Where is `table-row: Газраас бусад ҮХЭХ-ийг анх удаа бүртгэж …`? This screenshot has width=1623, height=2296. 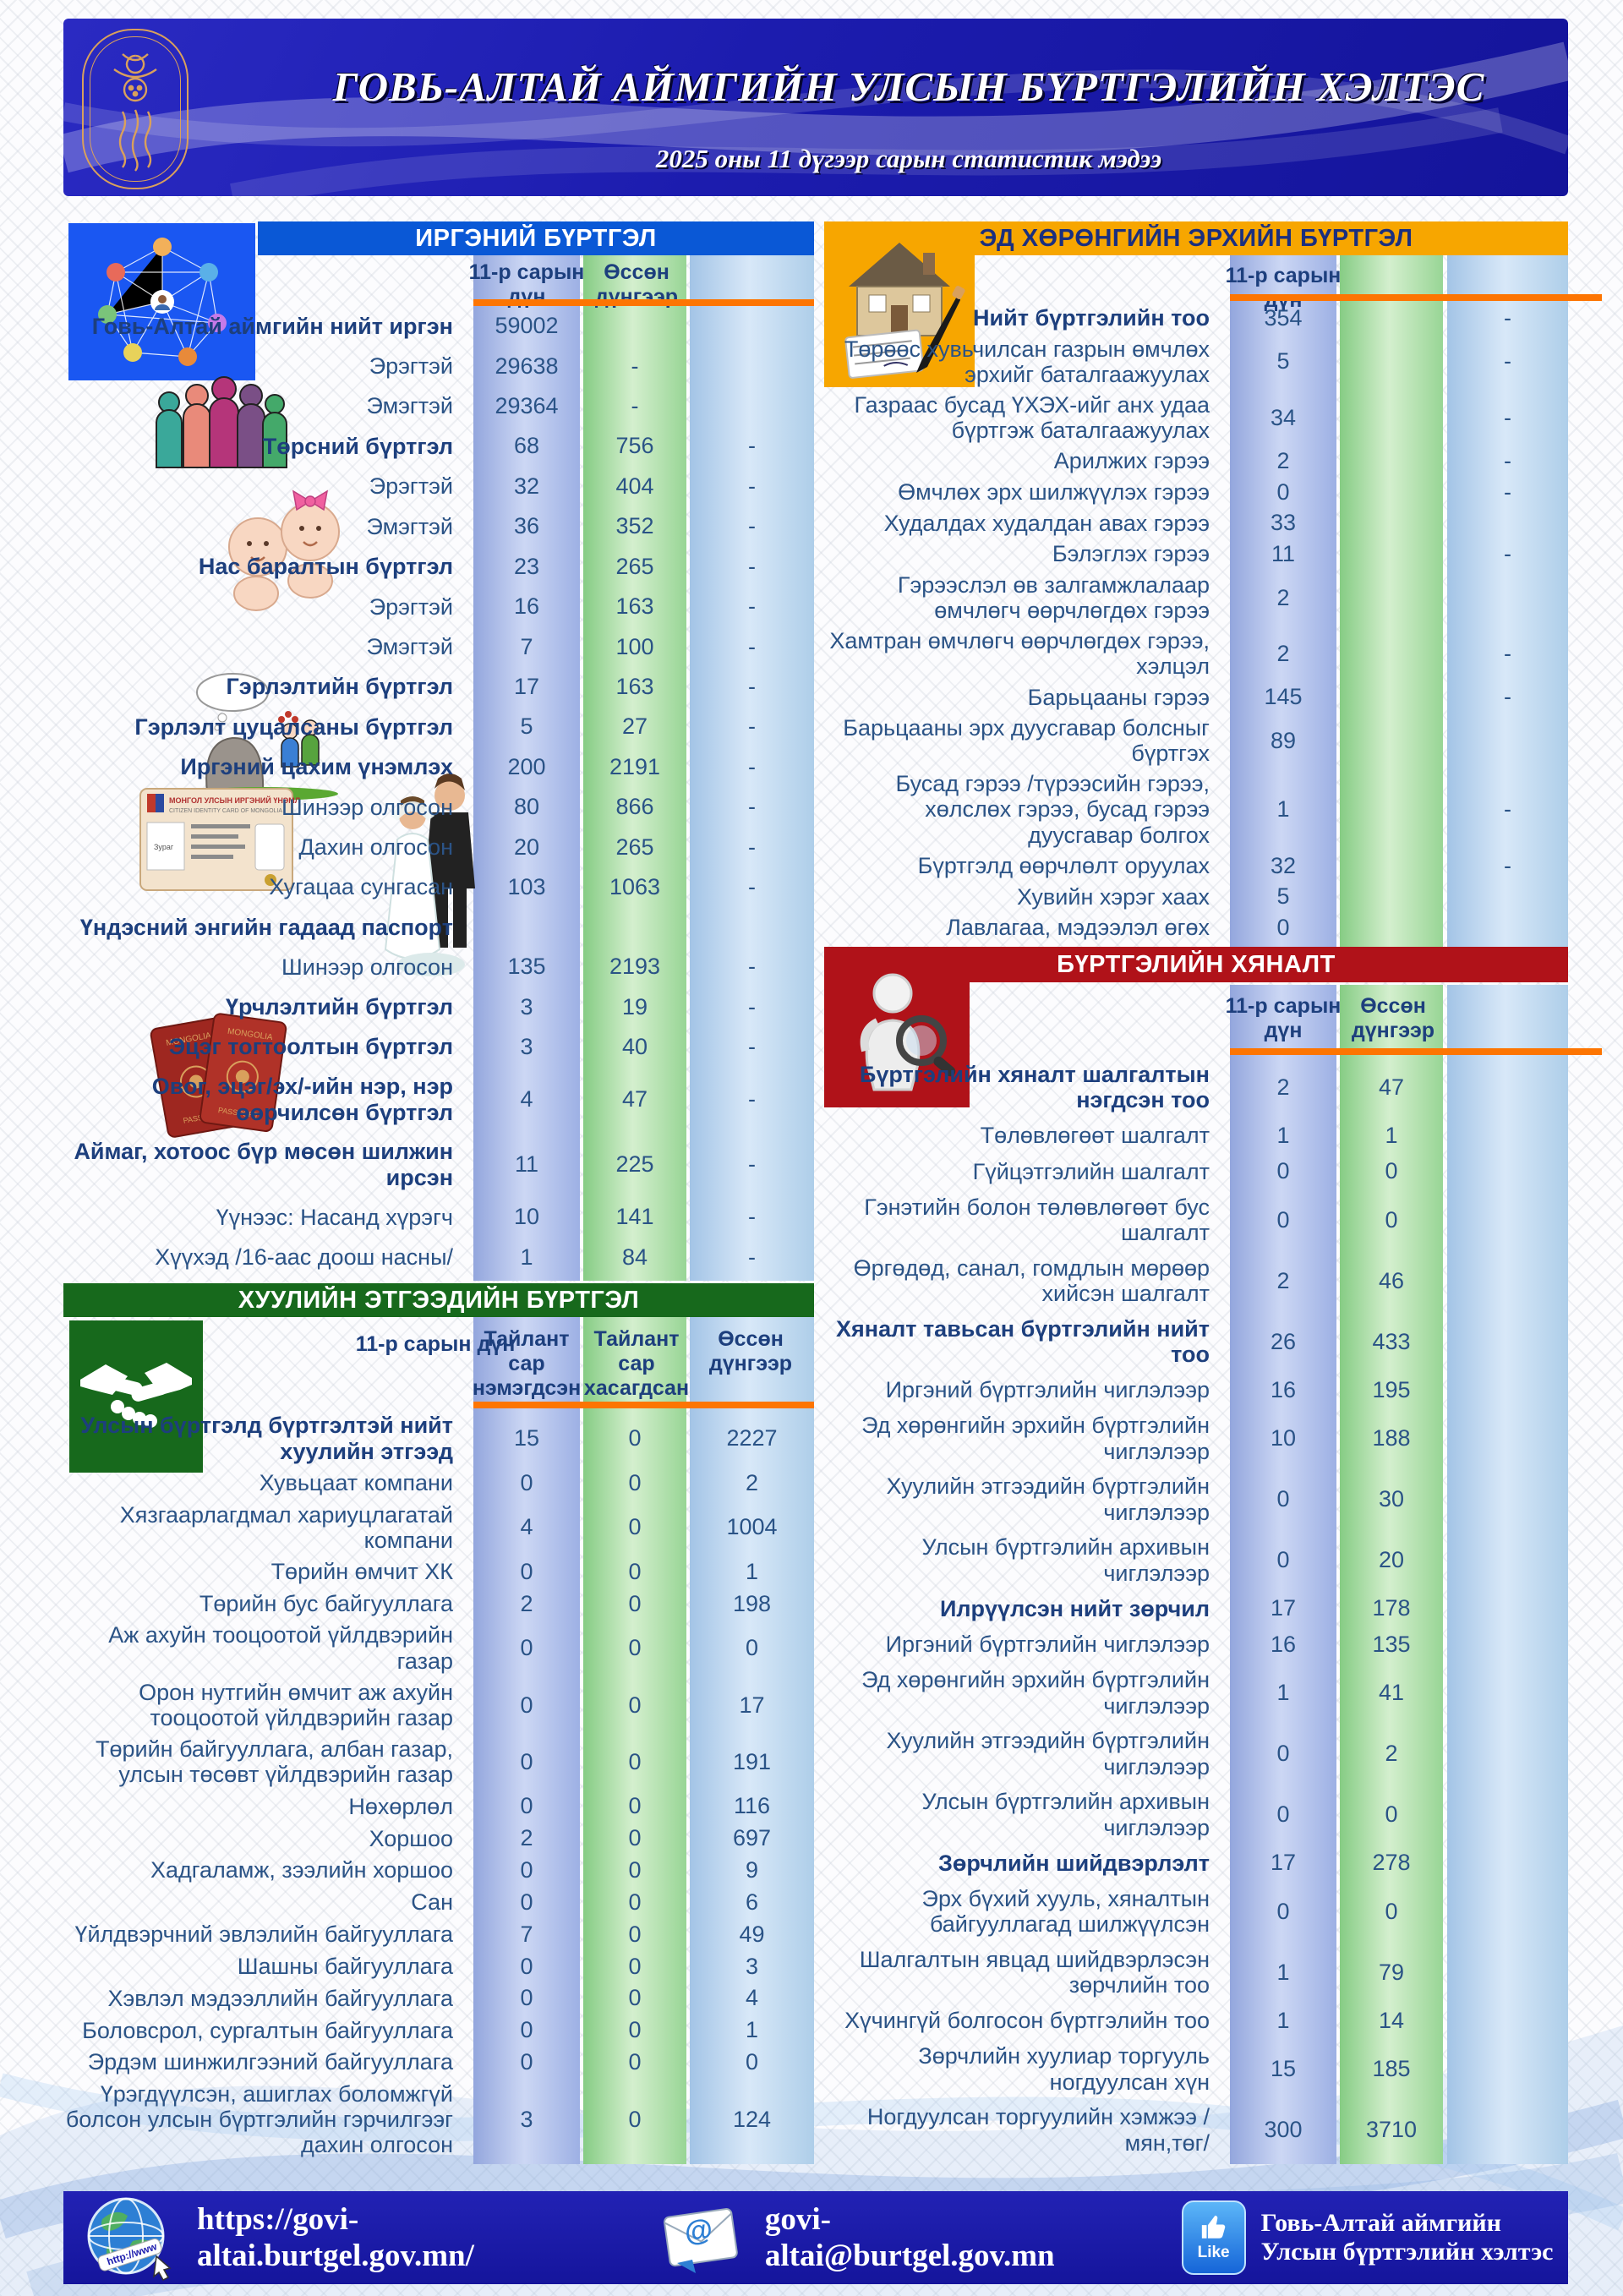
table-row: Газраас бусад ҮХЭХ-ийг анх удаа бүртгэж … is located at coordinates (1196, 417).